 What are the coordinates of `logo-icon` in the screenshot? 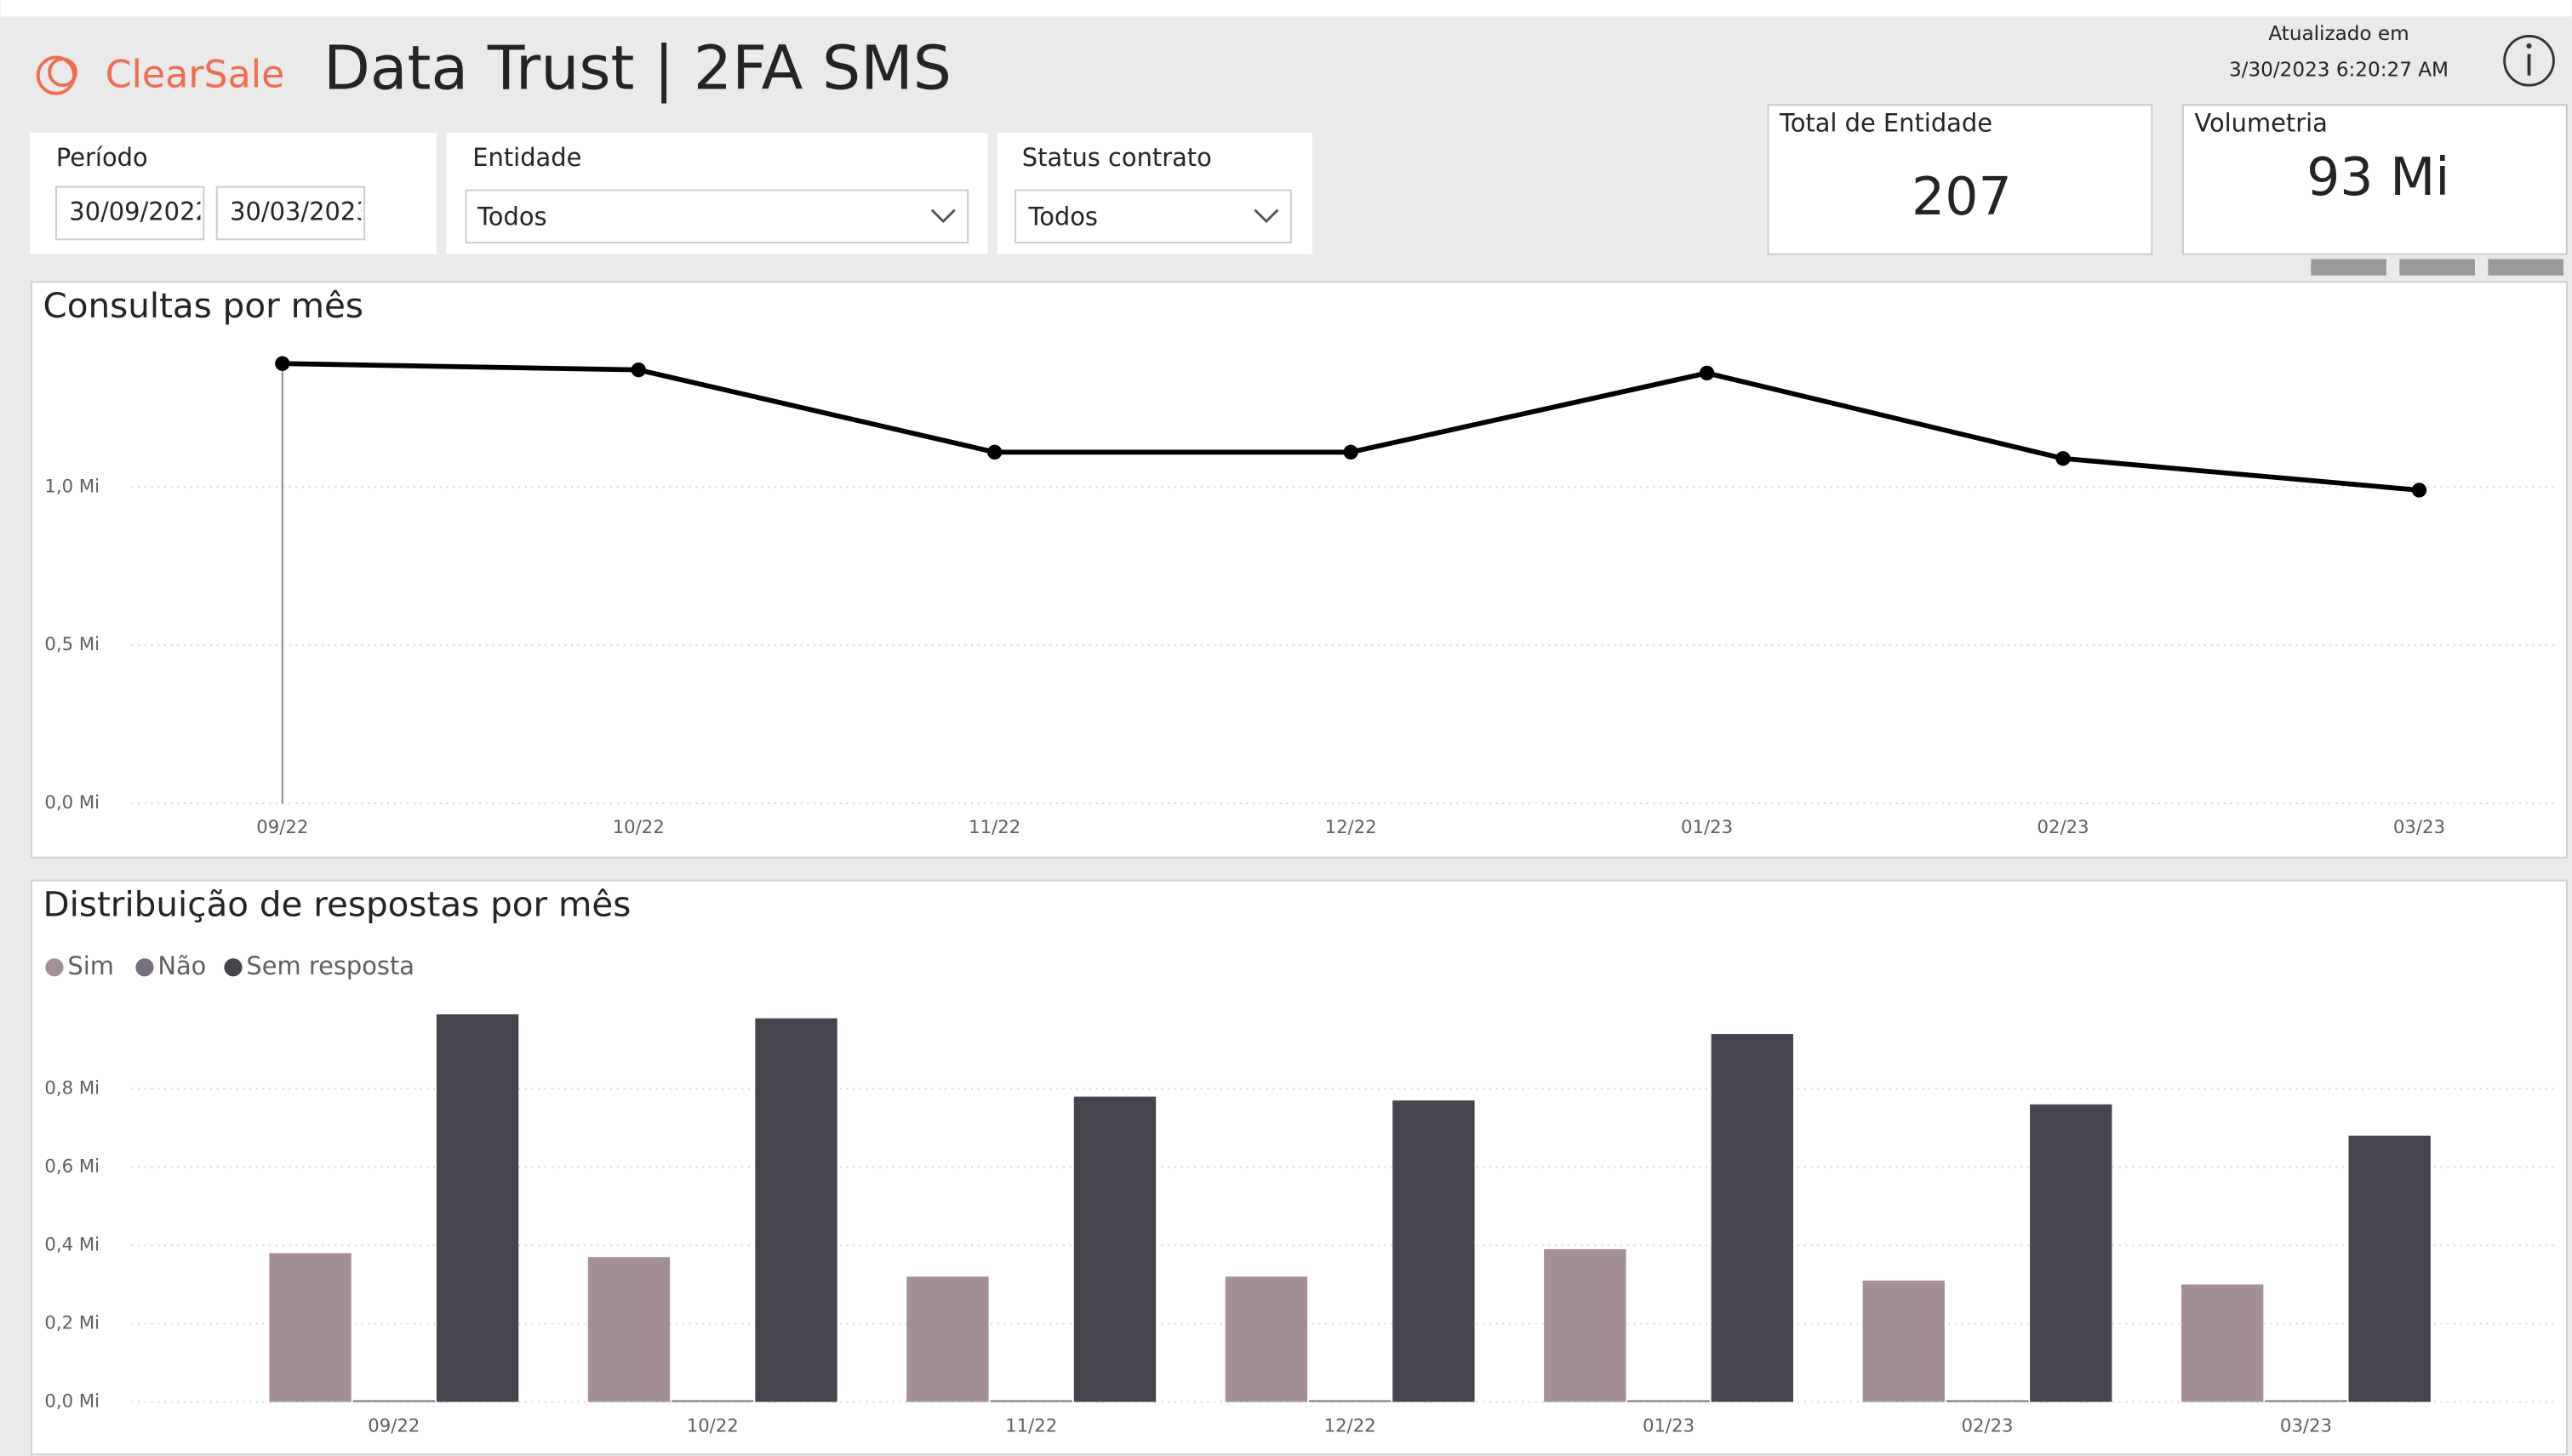 It's located at (57, 75).